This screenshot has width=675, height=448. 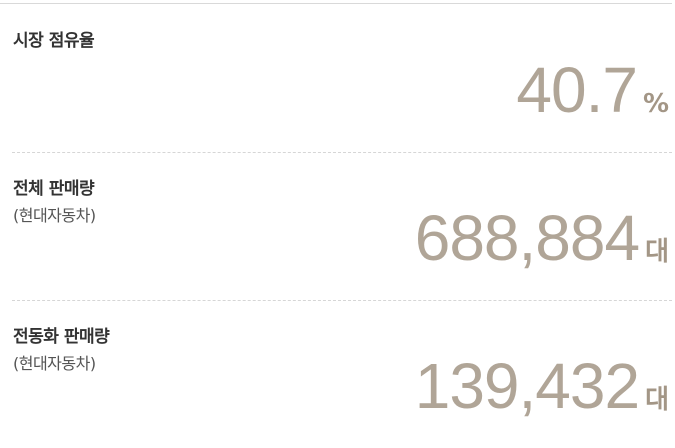 What do you see at coordinates (542, 386) in the screenshot?
I see `stat-value-group: 139,432 대` at bounding box center [542, 386].